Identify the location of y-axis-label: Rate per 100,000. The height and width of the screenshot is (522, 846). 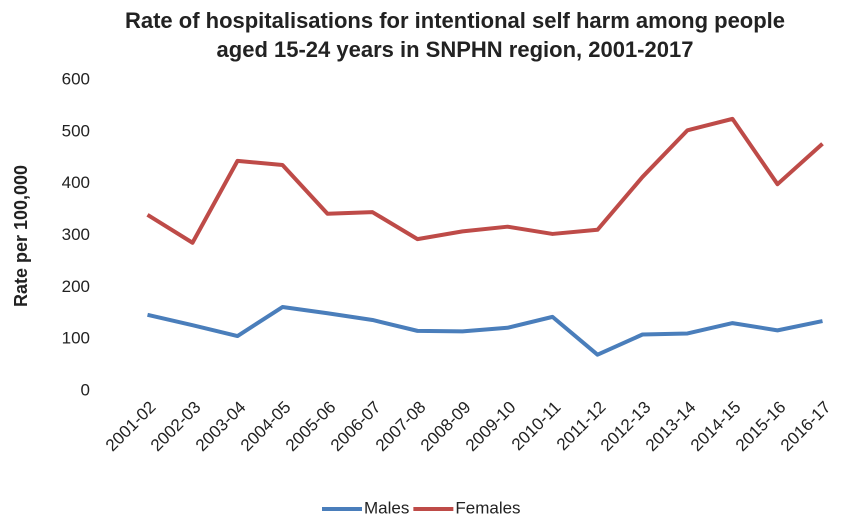
(21, 236).